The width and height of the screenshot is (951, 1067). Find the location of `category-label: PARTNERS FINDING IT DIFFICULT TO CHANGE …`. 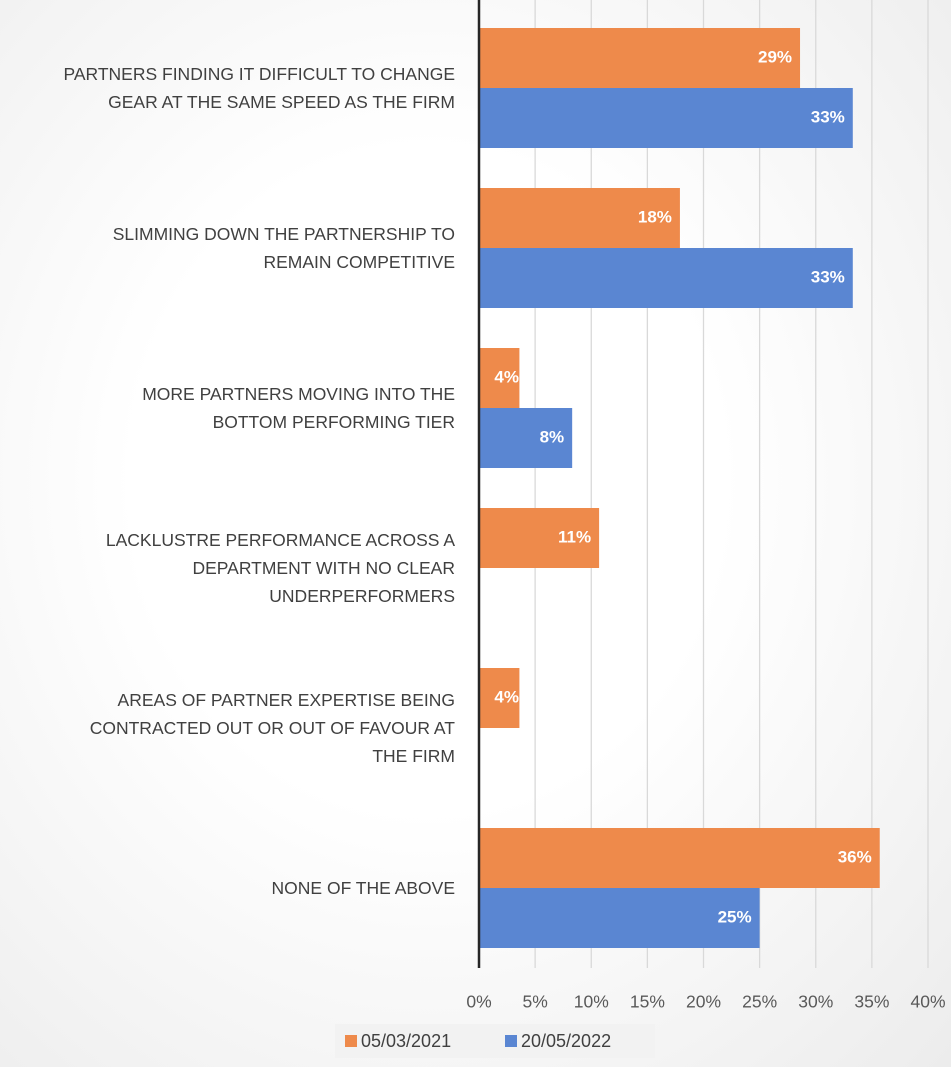

category-label: PARTNERS FINDING IT DIFFICULT TO CHANGE … is located at coordinates (259, 88).